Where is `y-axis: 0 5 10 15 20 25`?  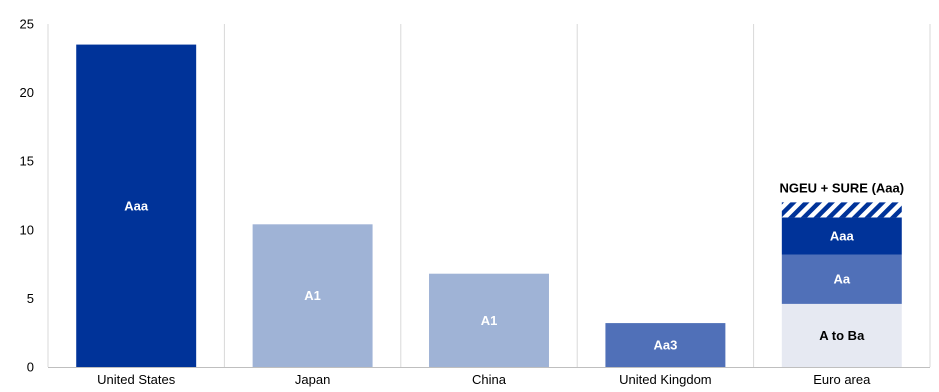
y-axis: 0 5 10 15 20 25 is located at coordinates (27, 196).